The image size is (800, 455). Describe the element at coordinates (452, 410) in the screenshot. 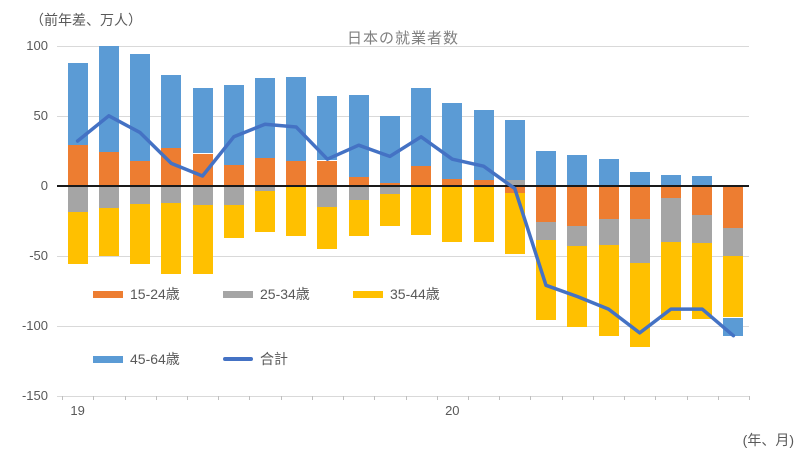

I see `x-axis-year-label: 20` at that location.